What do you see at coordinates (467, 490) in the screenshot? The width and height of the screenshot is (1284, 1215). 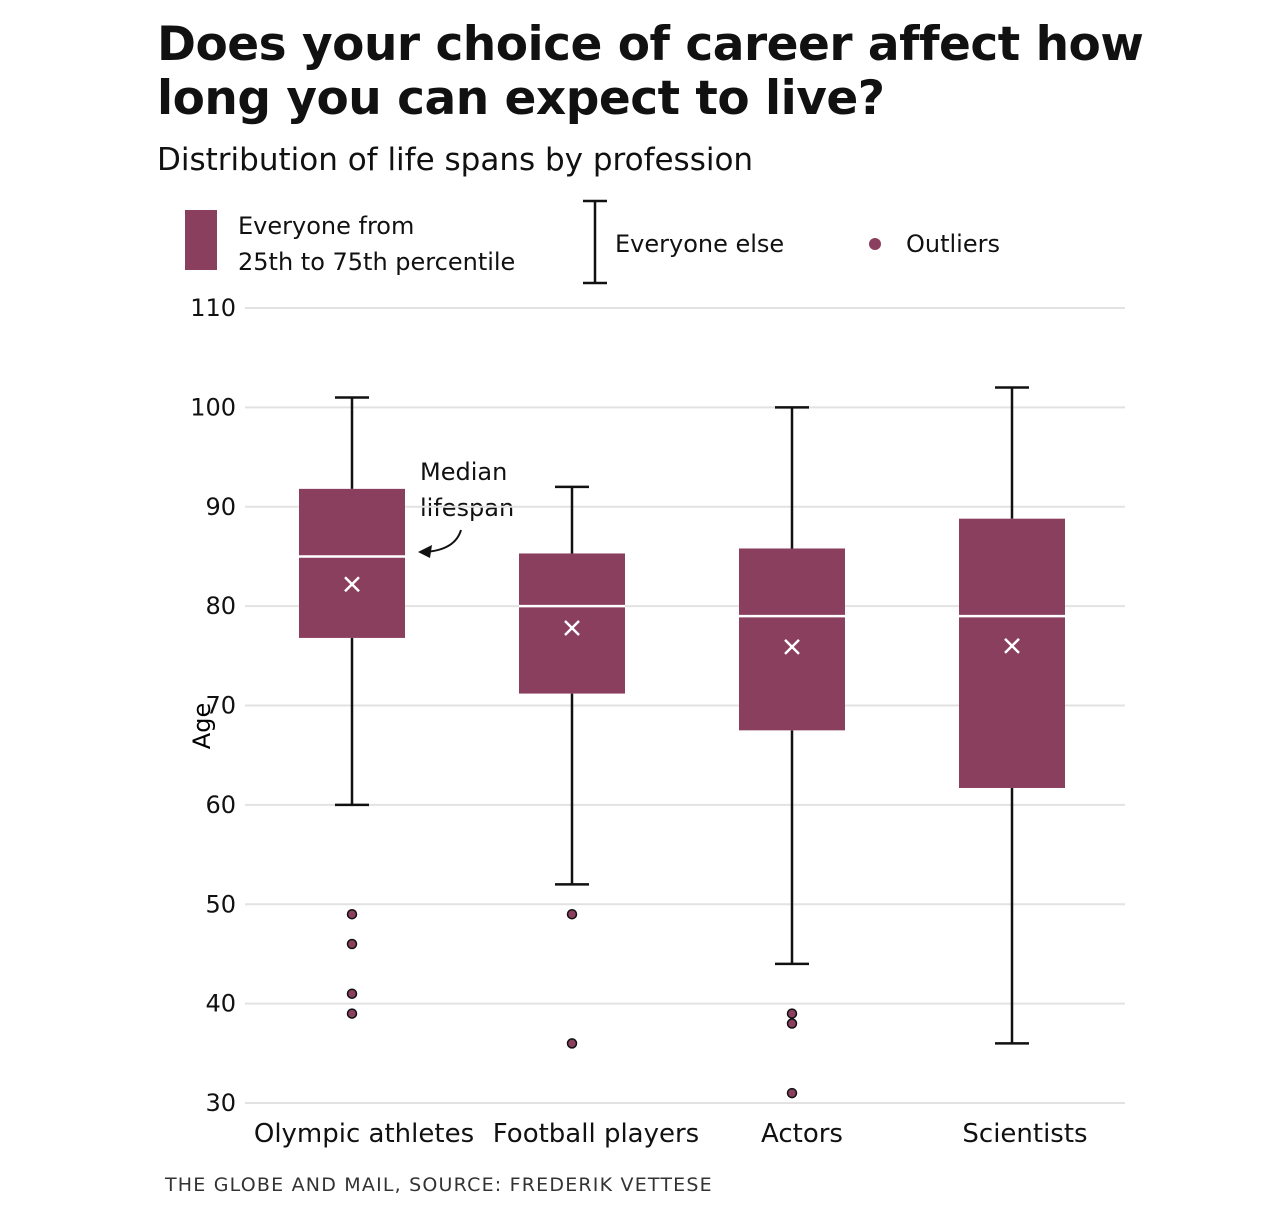 I see `median-annotation: Median lifespan` at bounding box center [467, 490].